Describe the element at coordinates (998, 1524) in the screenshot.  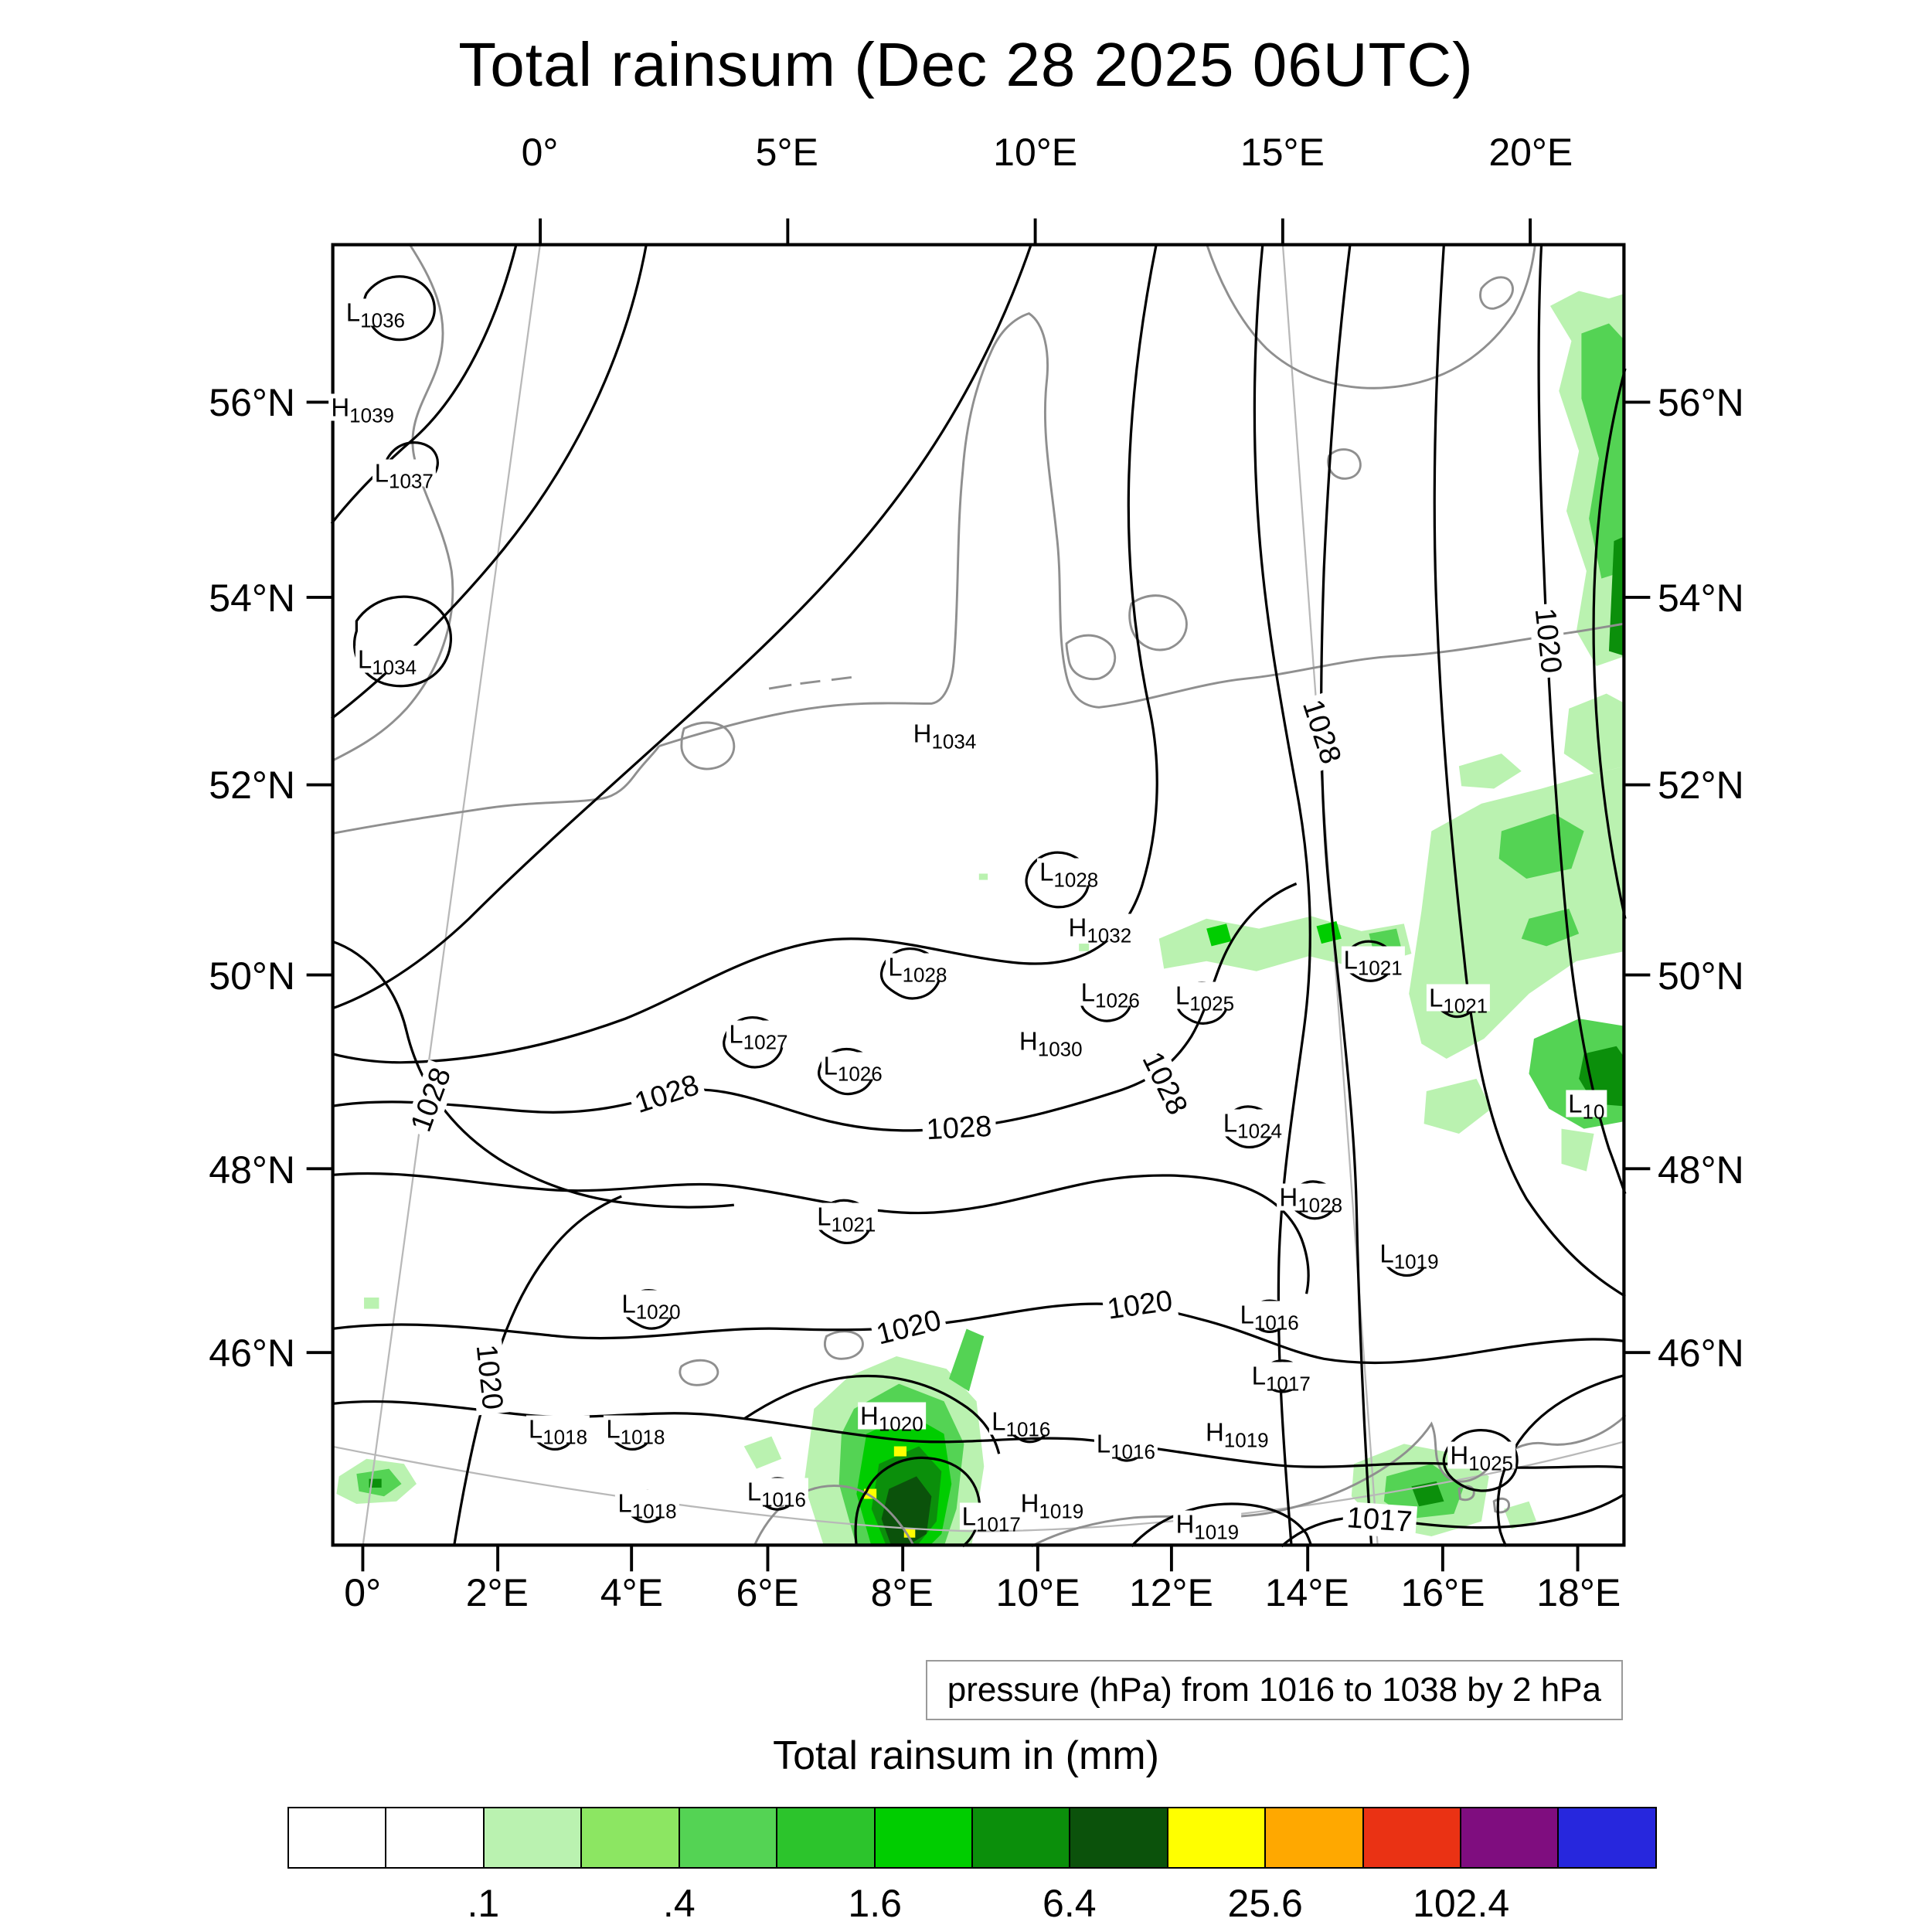
I see `pressure-value: 1017` at that location.